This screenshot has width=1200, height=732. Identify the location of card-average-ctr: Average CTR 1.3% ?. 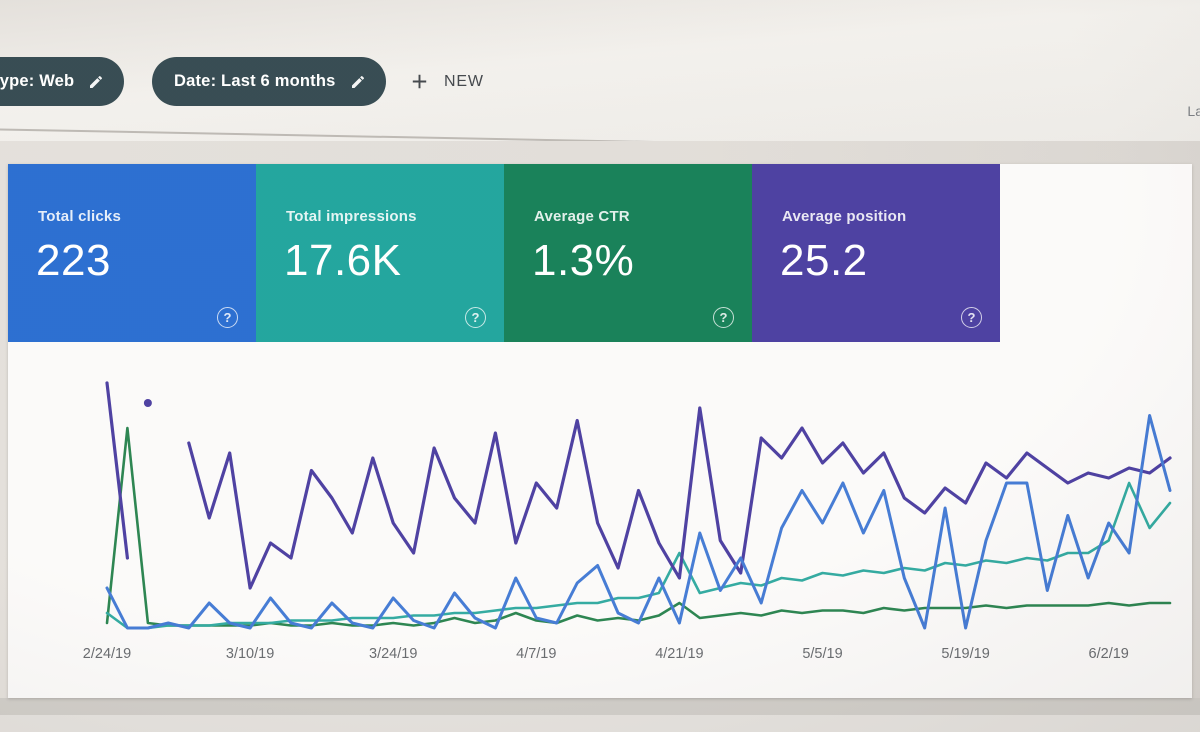
(628, 253).